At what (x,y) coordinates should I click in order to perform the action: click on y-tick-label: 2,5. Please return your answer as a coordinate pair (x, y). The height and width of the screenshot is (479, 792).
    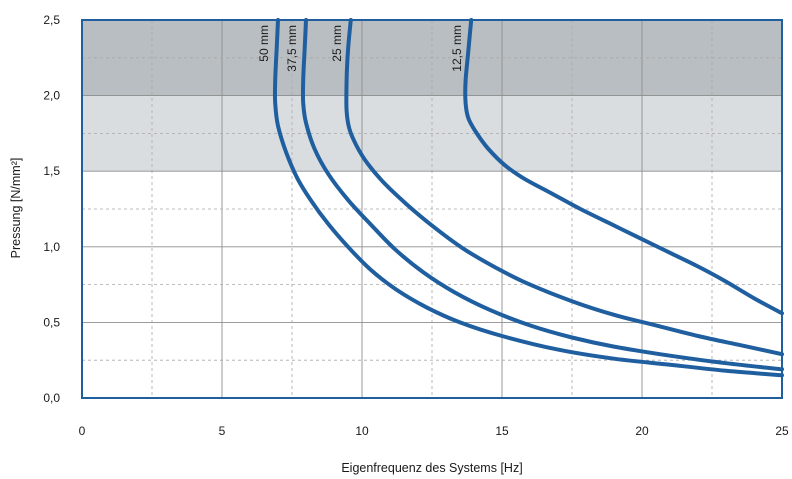
    Looking at the image, I should click on (51, 20).